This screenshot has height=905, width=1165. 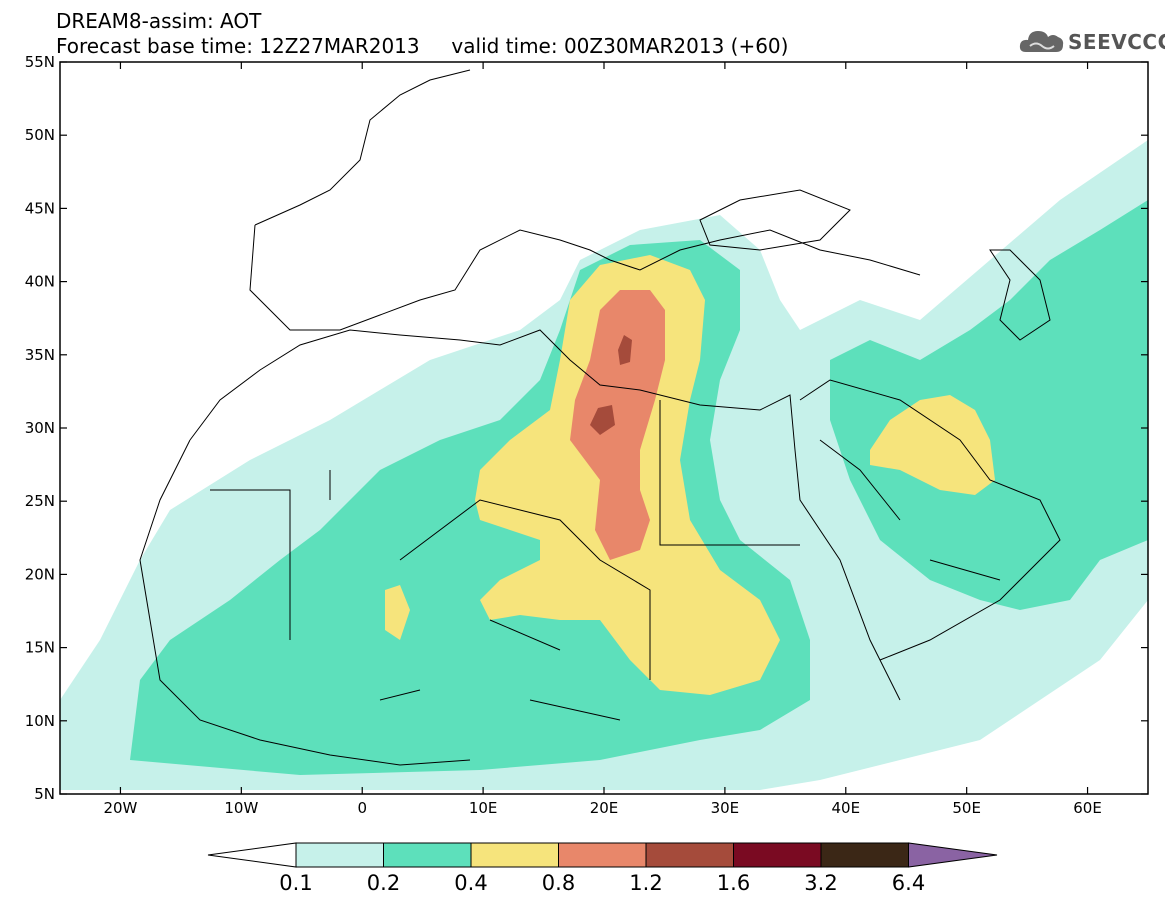 I want to click on lon-tick-label: 40E, so click(x=845, y=808).